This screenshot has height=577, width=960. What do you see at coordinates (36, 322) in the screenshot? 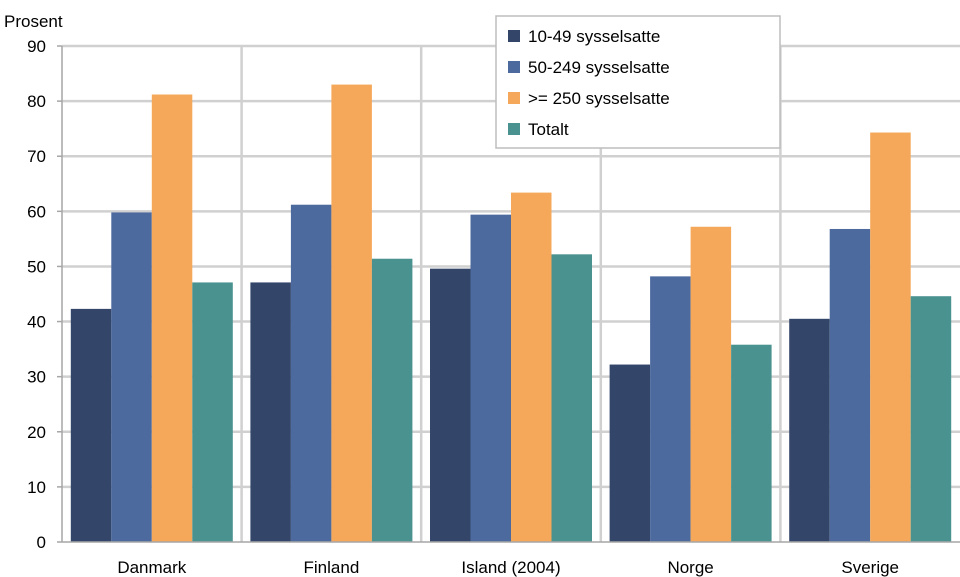
I see `y-tick-label-40: 40` at bounding box center [36, 322].